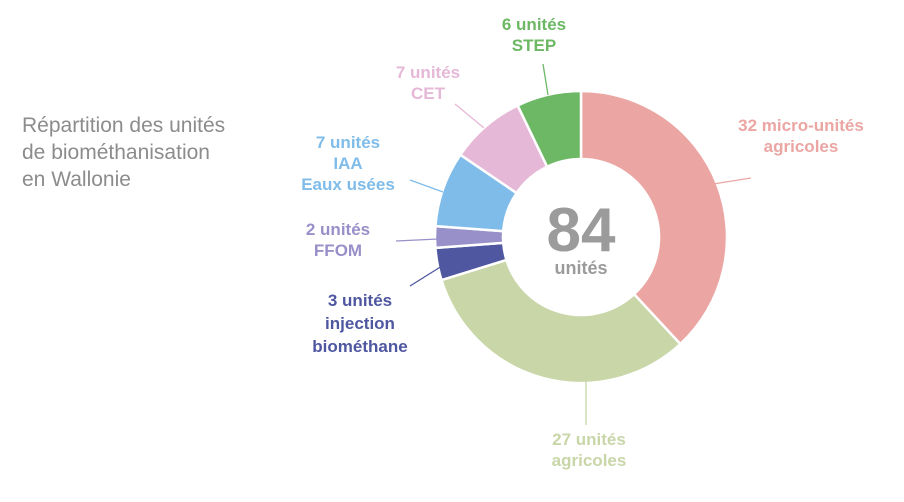 The height and width of the screenshot is (502, 904). I want to click on slice-label-5-line-3: Eaux usées, so click(348, 184).